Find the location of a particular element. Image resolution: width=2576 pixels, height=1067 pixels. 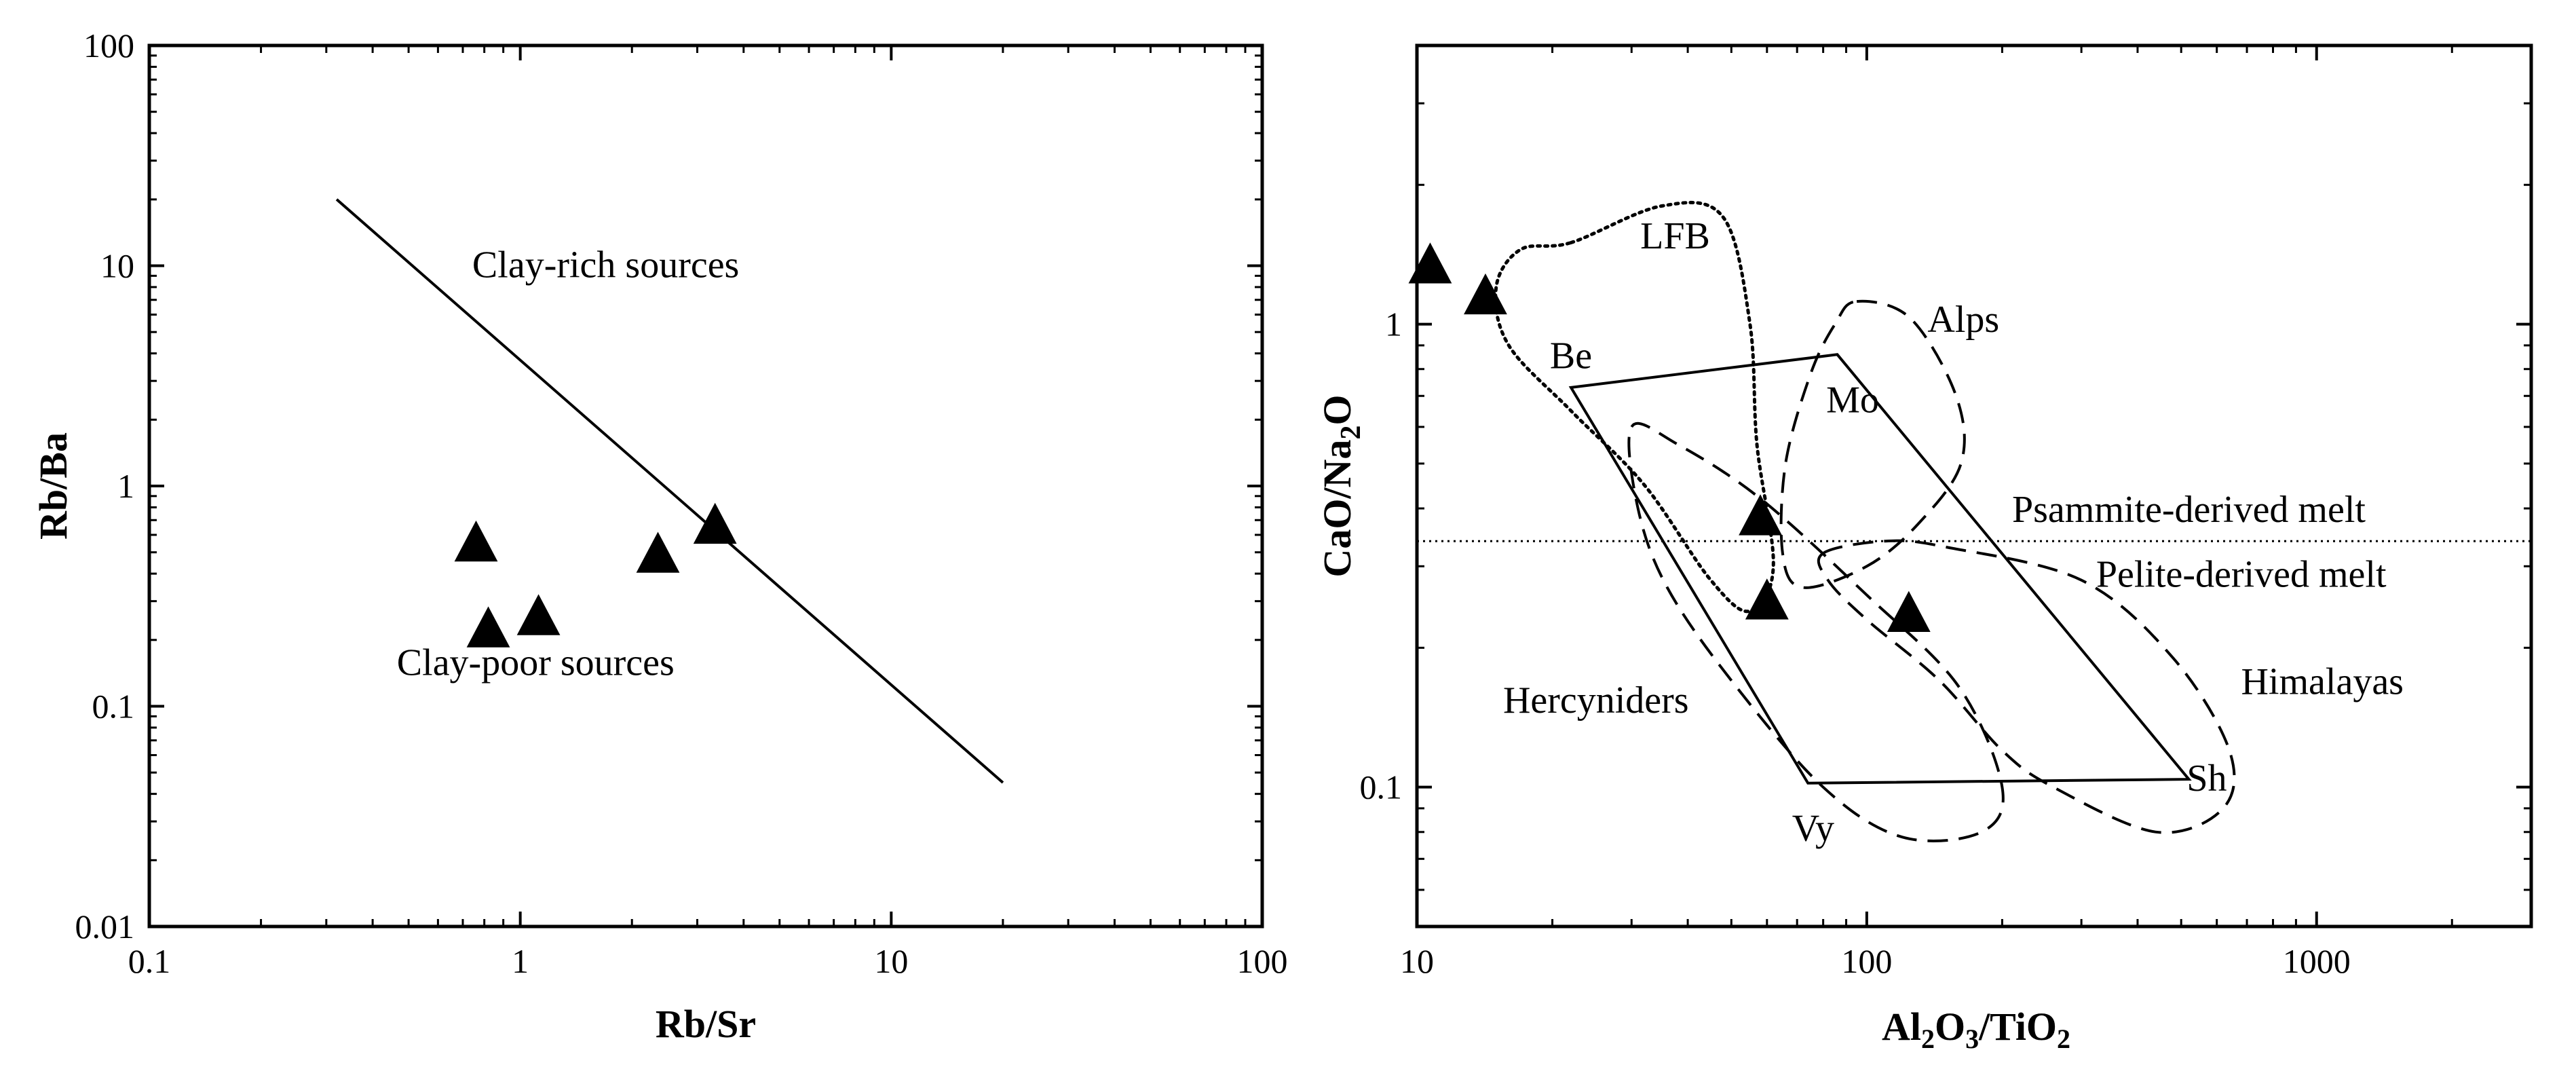

y-axis-label-left: Rb/Ba is located at coordinates (53, 486).